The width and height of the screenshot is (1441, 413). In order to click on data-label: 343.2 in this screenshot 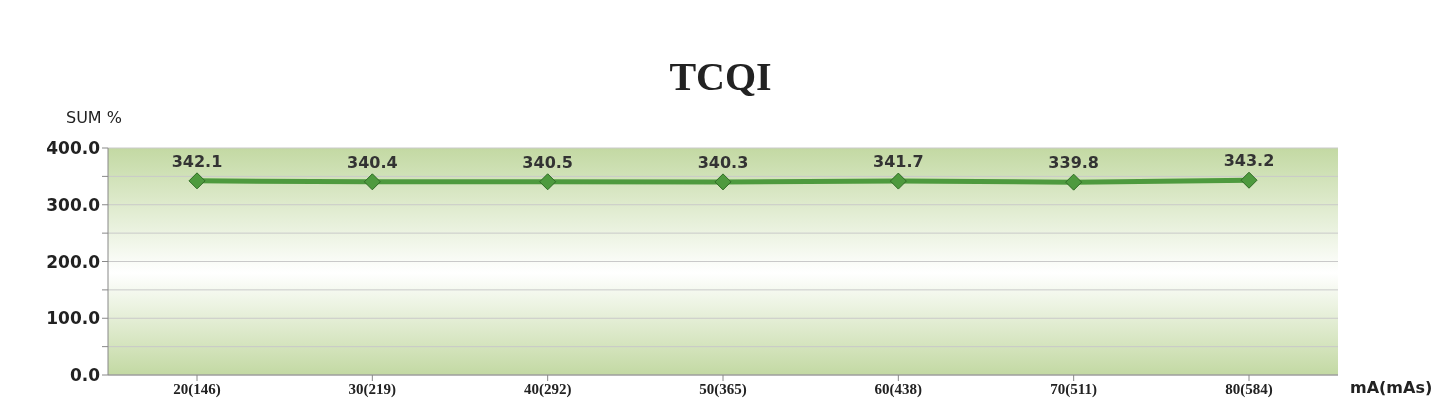, I will do `click(1249, 161)`.